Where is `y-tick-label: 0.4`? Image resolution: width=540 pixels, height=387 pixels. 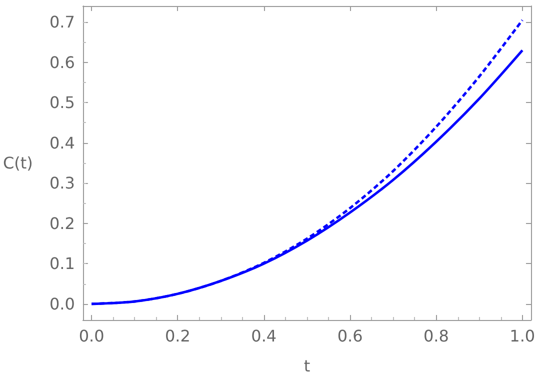 y-tick-label: 0.4 is located at coordinates (62, 142).